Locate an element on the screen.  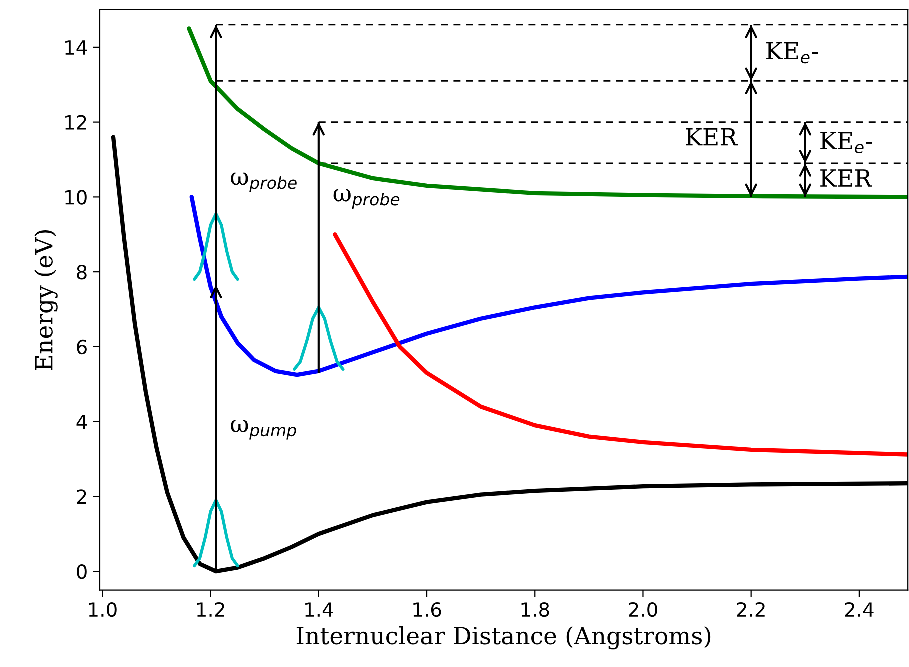
x-tick-label: 1.8 is located at coordinates (536, 610).